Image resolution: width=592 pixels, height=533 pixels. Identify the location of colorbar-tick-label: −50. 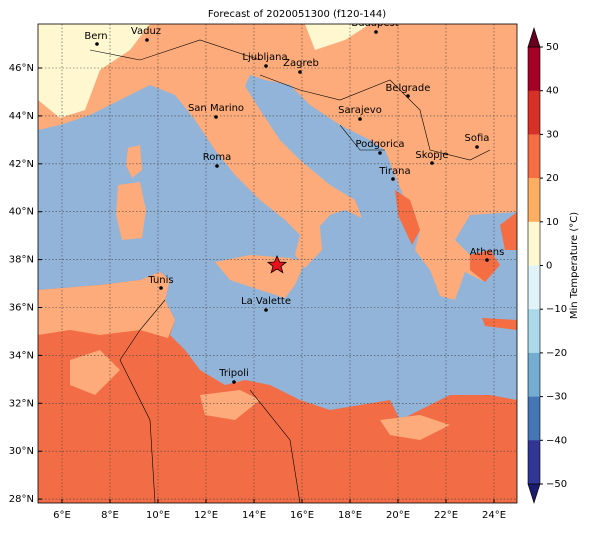
(556, 484).